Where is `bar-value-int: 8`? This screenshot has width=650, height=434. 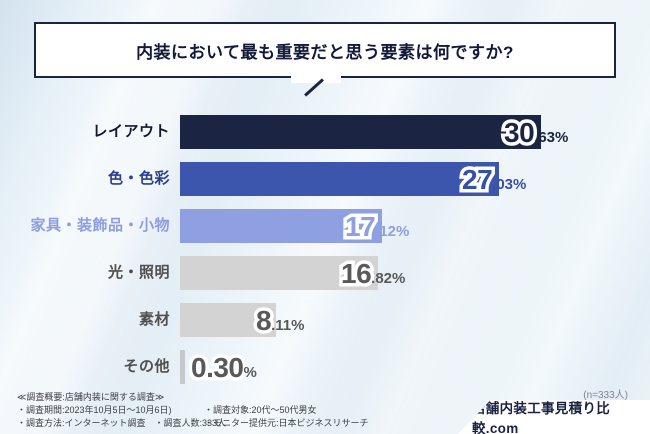
bar-value-int: 8 is located at coordinates (264, 320).